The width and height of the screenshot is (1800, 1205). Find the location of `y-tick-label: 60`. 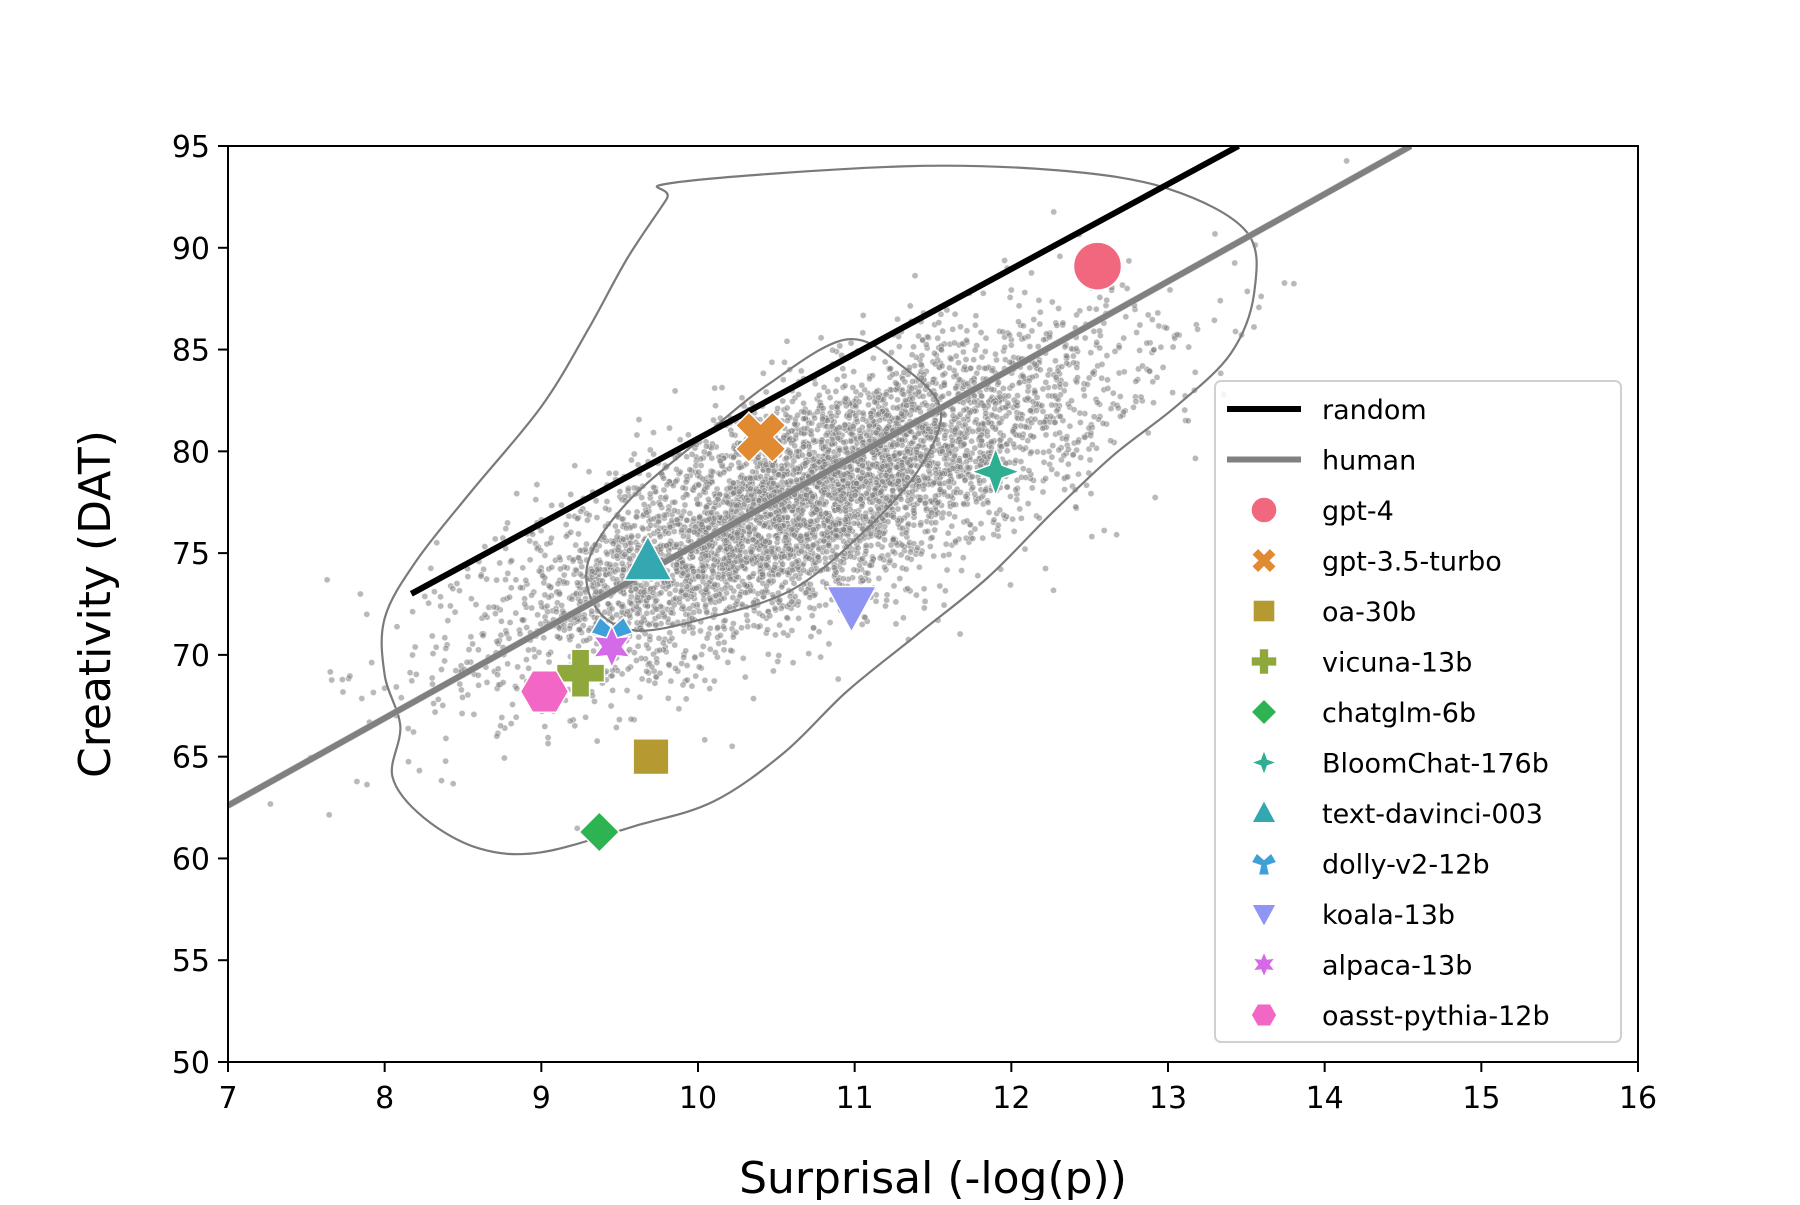

y-tick-label: 60 is located at coordinates (191, 859).